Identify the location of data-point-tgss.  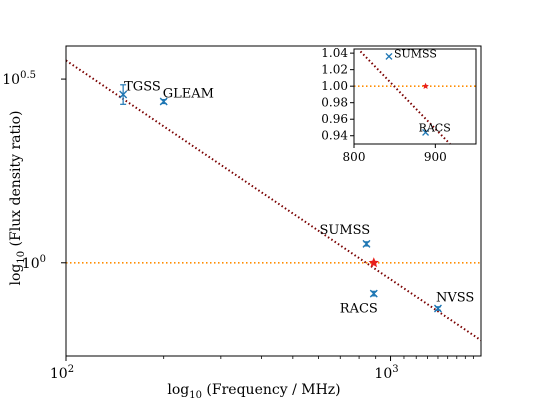
(123, 94).